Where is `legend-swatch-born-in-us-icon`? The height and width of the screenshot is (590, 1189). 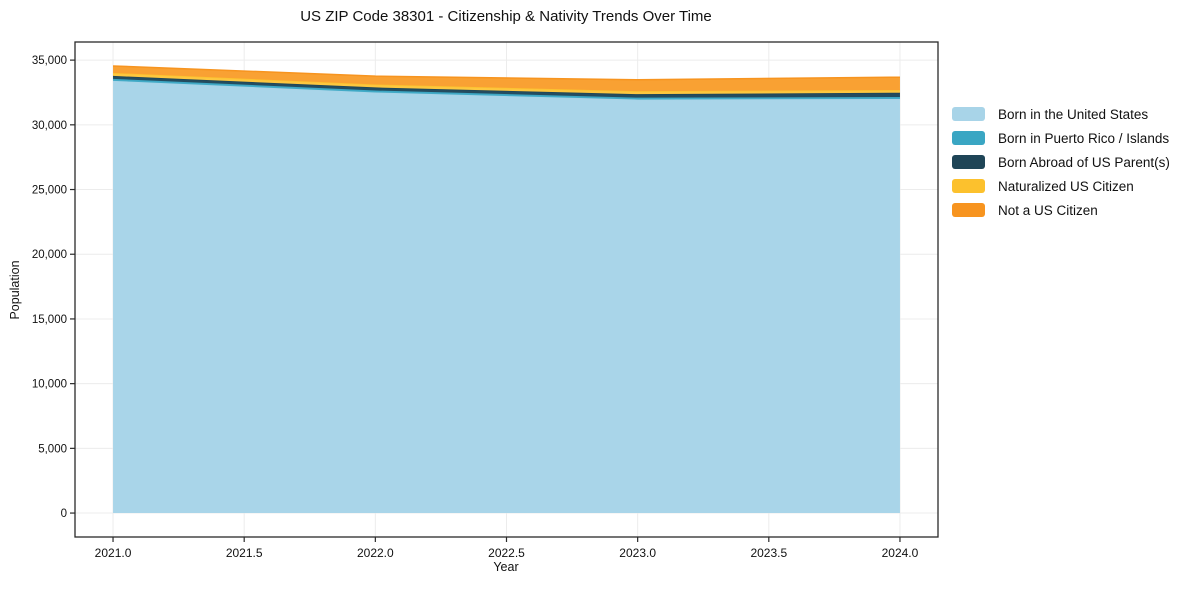
legend-swatch-born-in-us-icon is located at coordinates (968, 114).